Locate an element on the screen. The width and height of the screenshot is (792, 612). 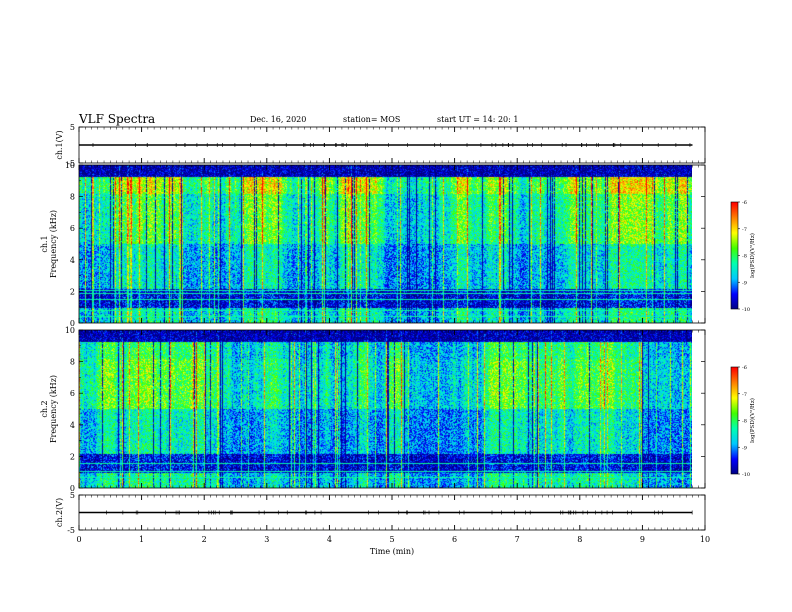
x-tick-label: 1 is located at coordinates (141, 539).